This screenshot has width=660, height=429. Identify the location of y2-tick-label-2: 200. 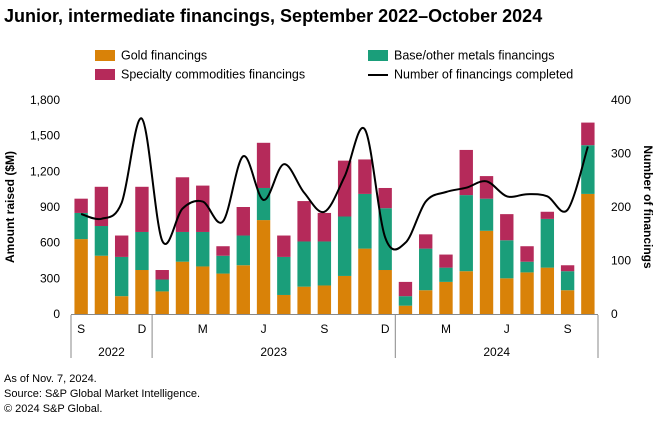
(621, 207).